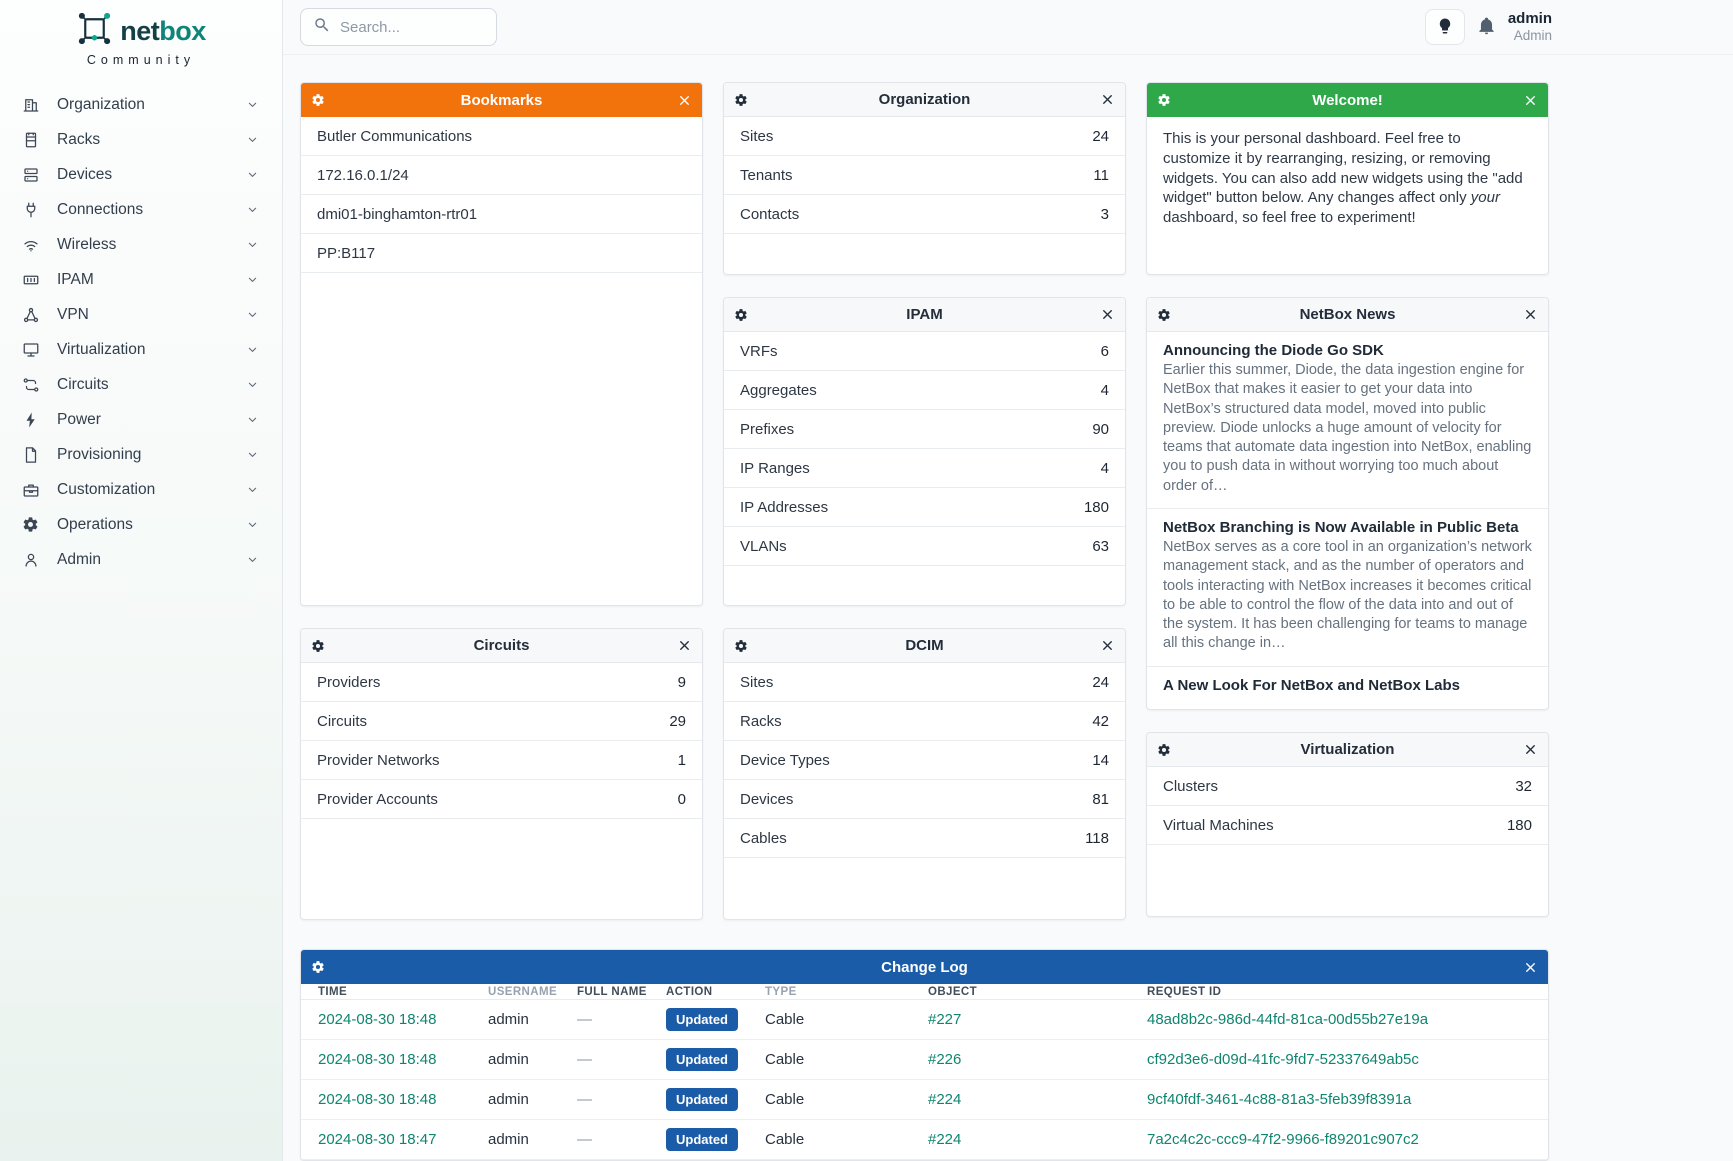 The image size is (1733, 1161). I want to click on sidebar-item-connections: Connections, so click(141, 209).